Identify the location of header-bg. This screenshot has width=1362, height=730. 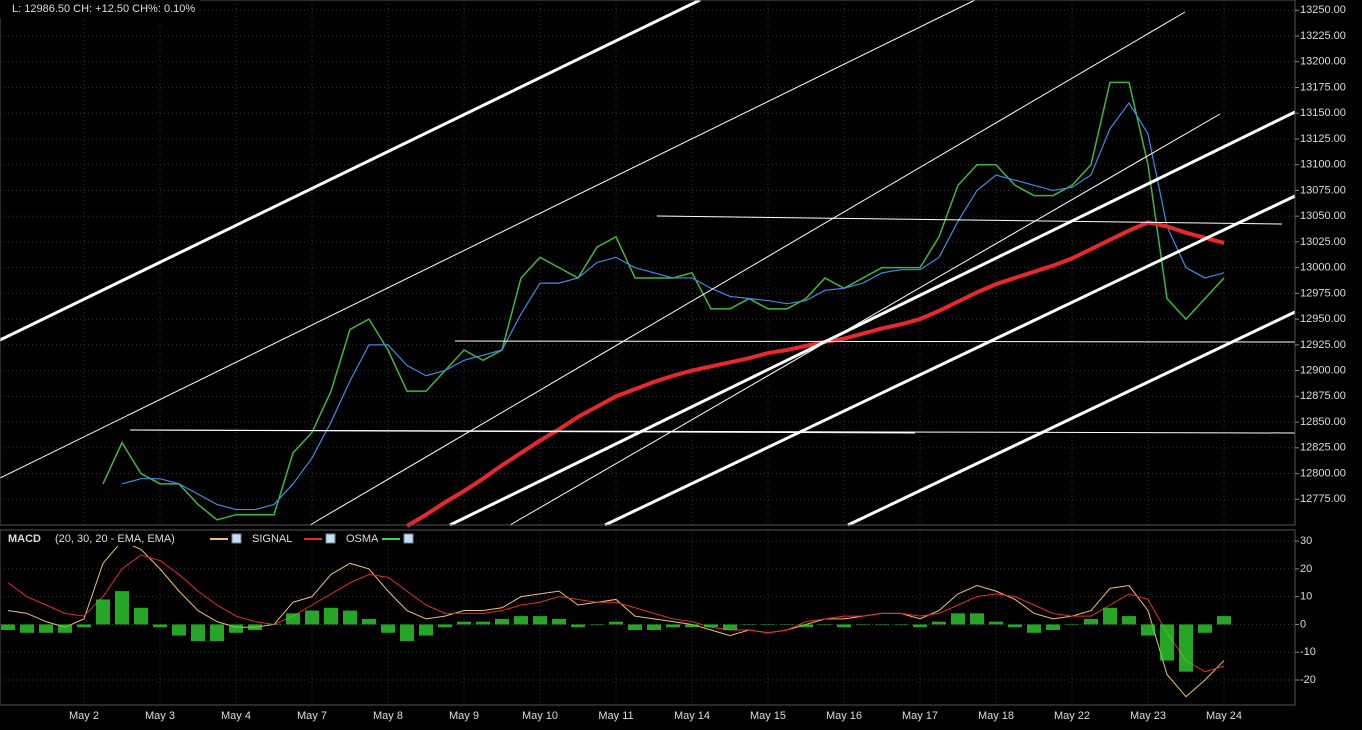
(100, 9).